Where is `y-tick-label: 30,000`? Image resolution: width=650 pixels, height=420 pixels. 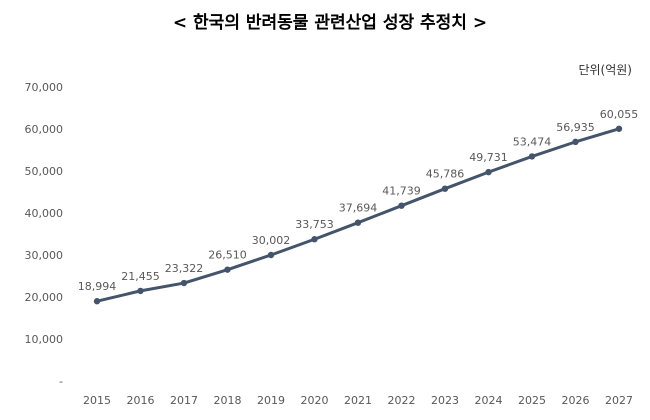
y-tick-label: 30,000 is located at coordinates (44, 255).